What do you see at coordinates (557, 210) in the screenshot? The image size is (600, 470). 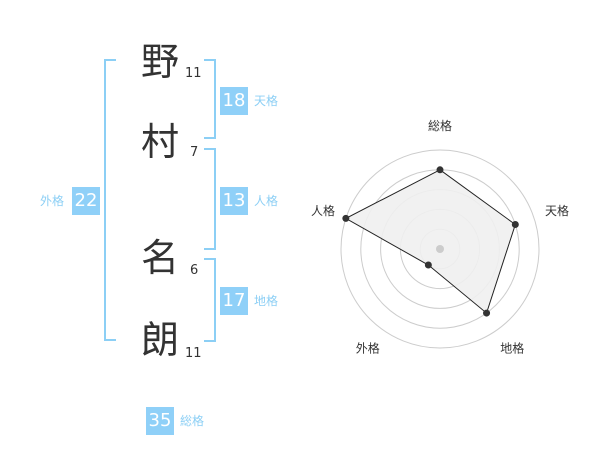 I see `radar-axis-label: 天格` at bounding box center [557, 210].